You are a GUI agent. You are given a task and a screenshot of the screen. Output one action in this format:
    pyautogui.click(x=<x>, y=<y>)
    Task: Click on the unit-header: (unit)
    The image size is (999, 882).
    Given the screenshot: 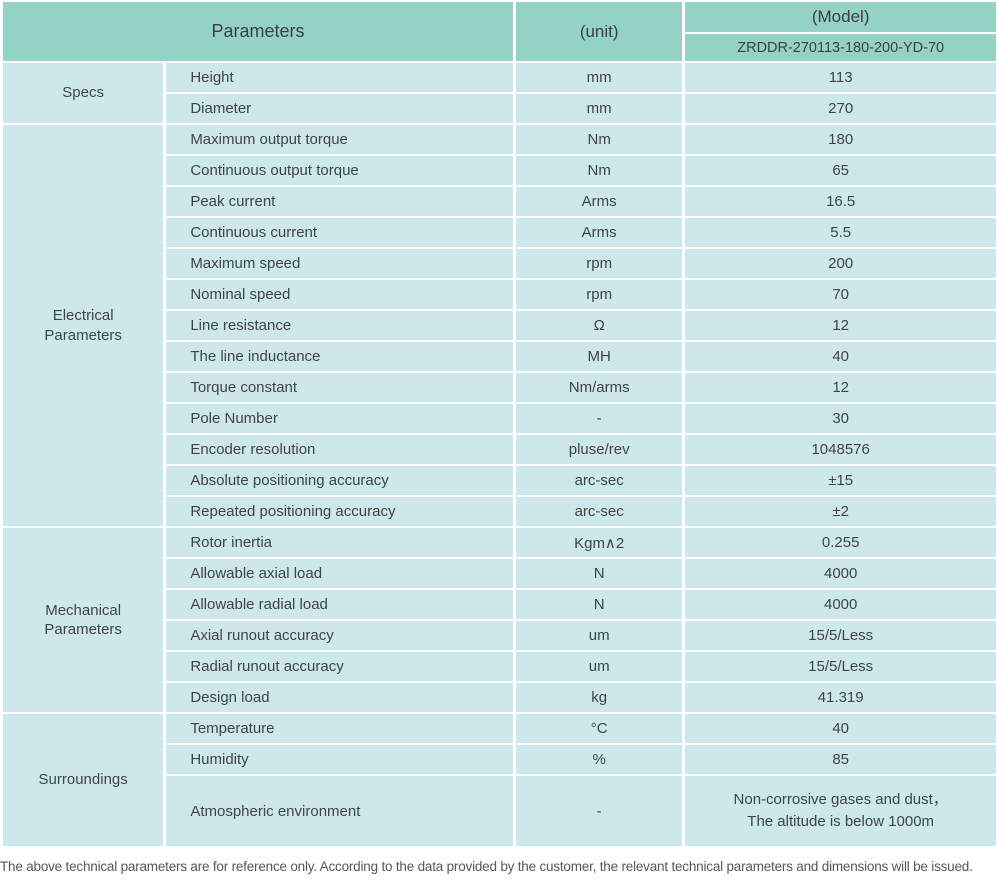 What is the action you would take?
    pyautogui.click(x=599, y=31)
    